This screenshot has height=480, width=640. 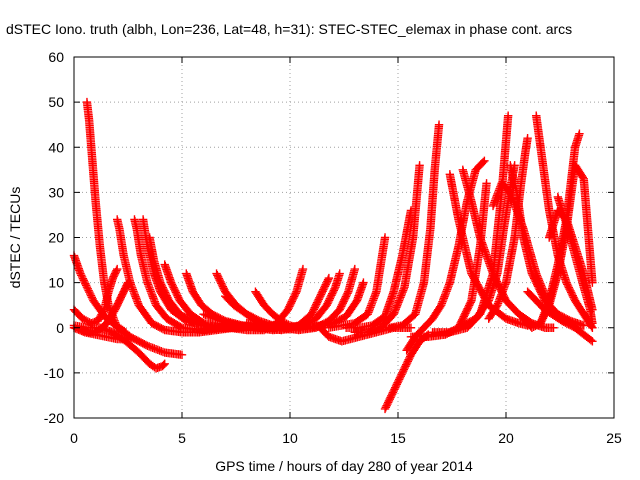 What do you see at coordinates (56, 283) in the screenshot?
I see `y-tick-label: 10` at bounding box center [56, 283].